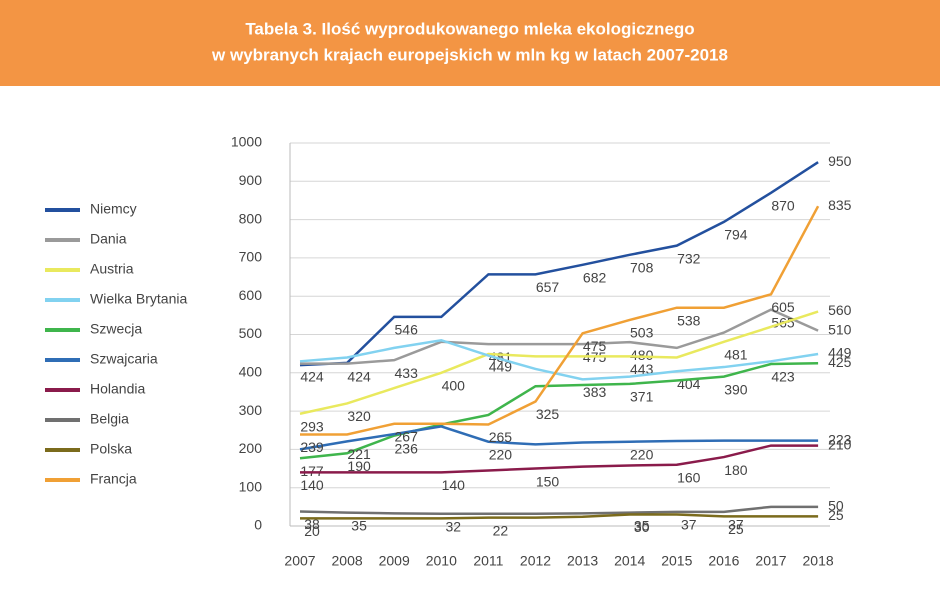 The width and height of the screenshot is (940, 595). What do you see at coordinates (312, 471) in the screenshot?
I see `data-label: 177` at bounding box center [312, 471].